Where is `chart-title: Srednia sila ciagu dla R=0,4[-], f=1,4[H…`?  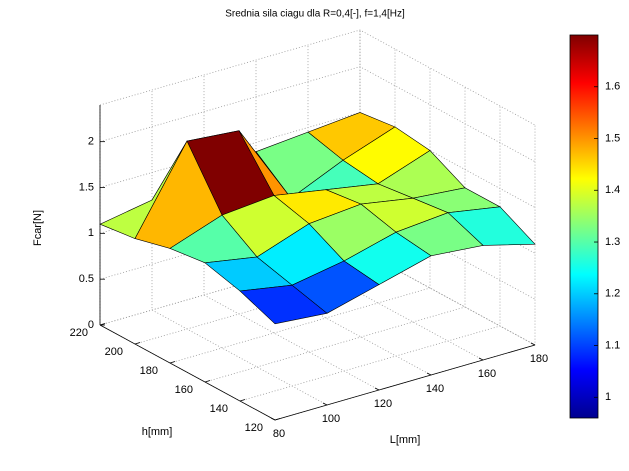
chart-title: Srednia sila ciagu dla R=0,4[-], f=1,4[H… is located at coordinates (315, 14).